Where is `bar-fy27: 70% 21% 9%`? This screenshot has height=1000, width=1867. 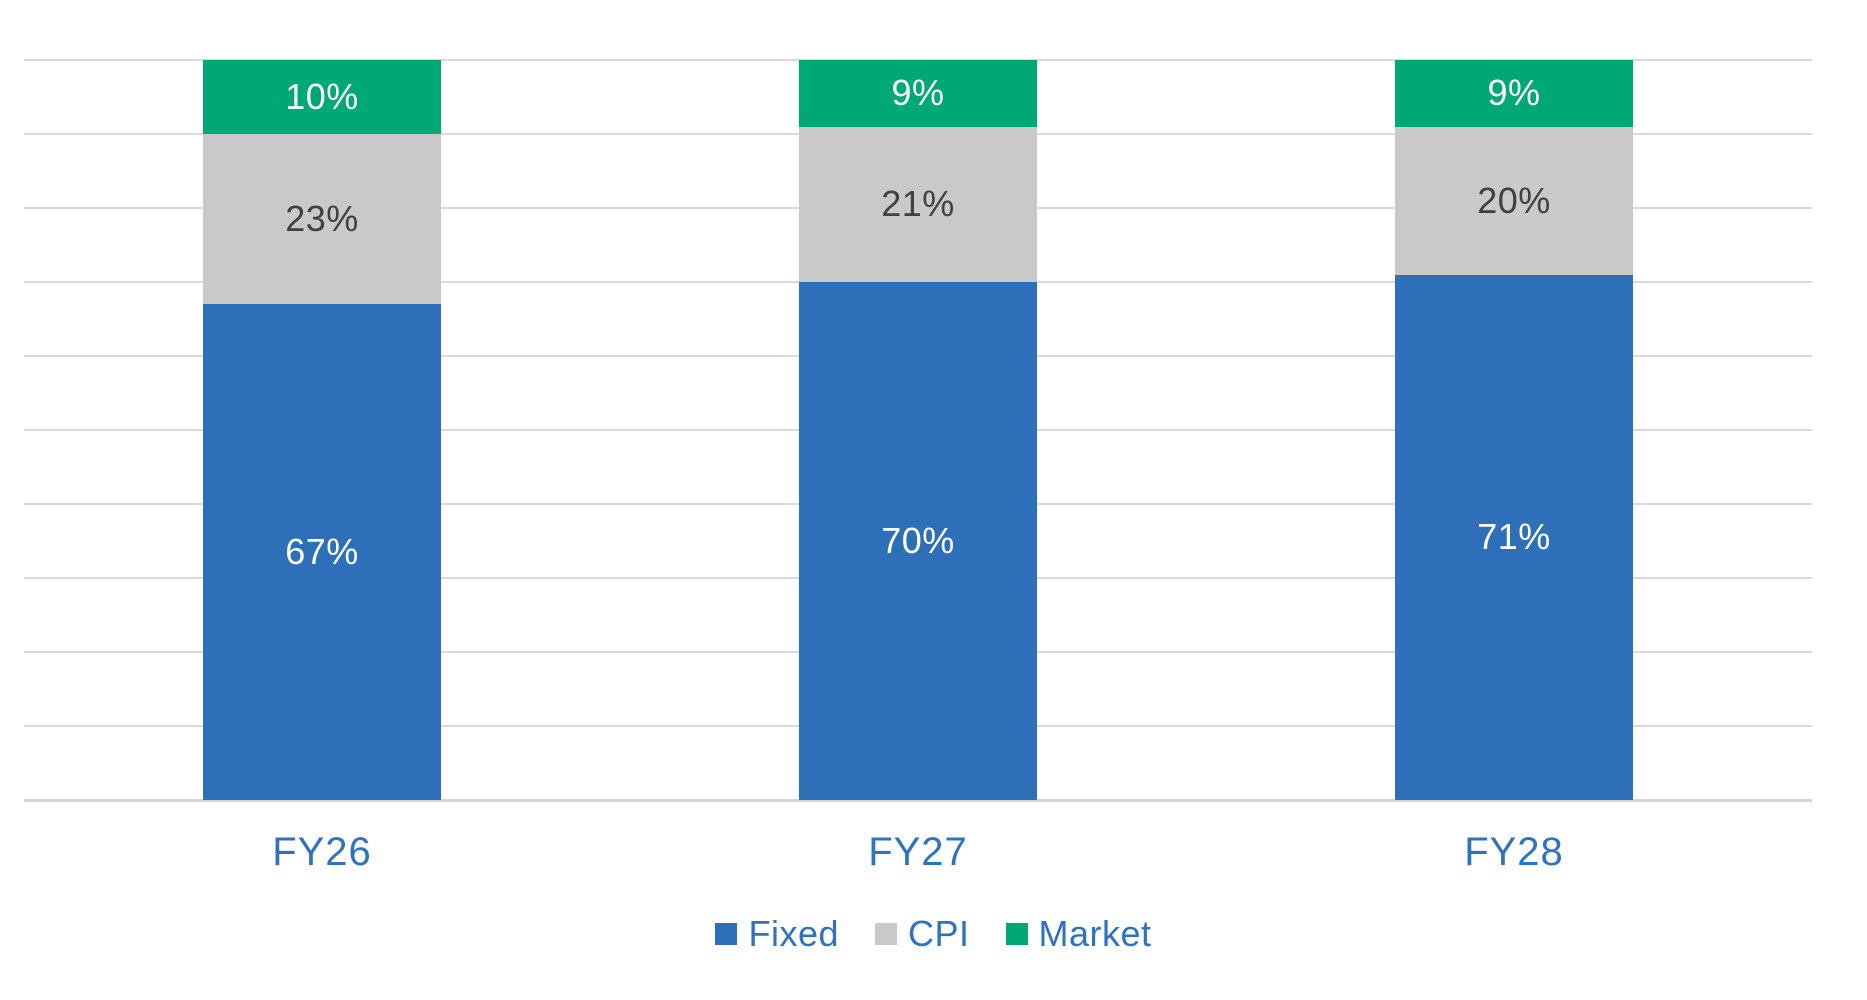
bar-fy27: 70% 21% 9% is located at coordinates (917, 430).